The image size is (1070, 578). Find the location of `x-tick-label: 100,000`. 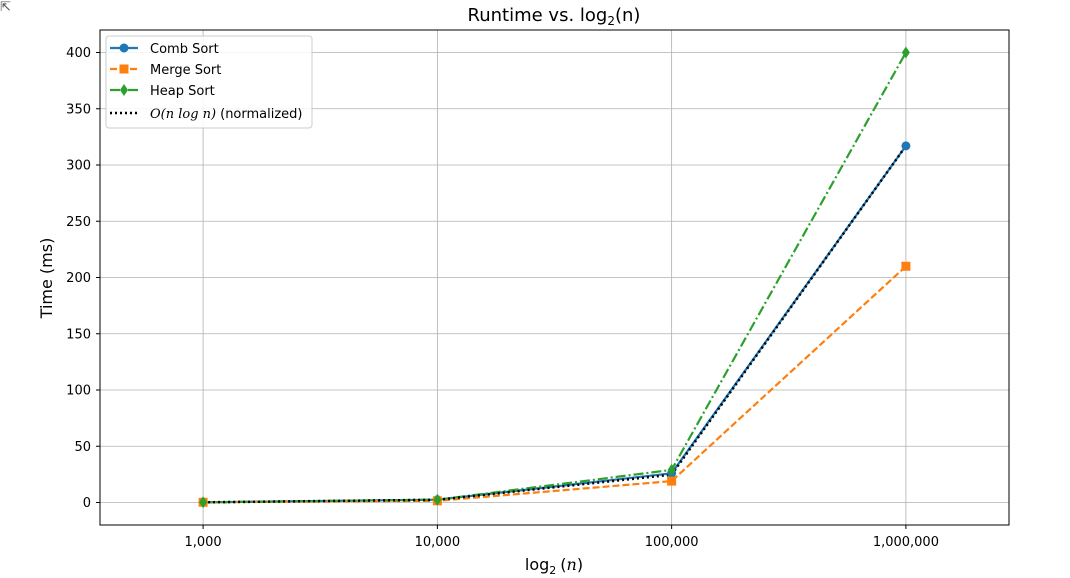

x-tick-label: 100,000 is located at coordinates (672, 542).